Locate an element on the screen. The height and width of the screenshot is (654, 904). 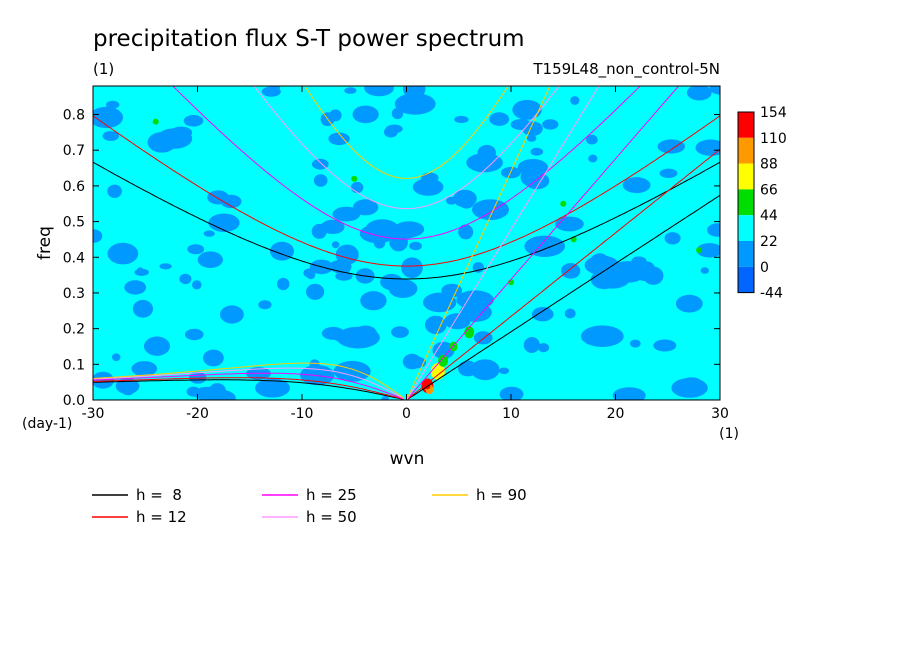
colorbar-label: 110 is located at coordinates (773, 139).